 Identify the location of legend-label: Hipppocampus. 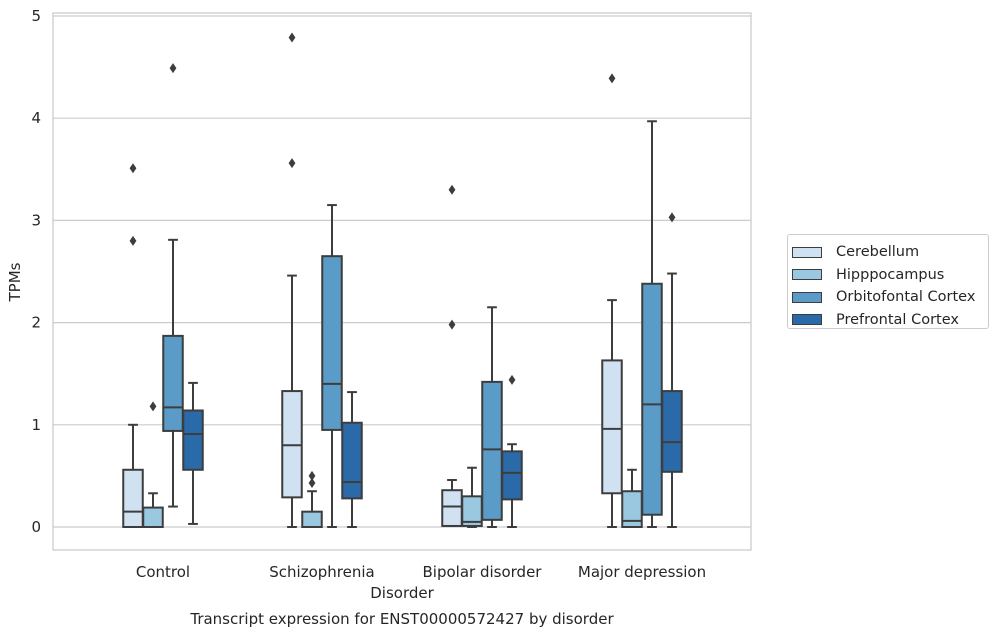
(890, 274).